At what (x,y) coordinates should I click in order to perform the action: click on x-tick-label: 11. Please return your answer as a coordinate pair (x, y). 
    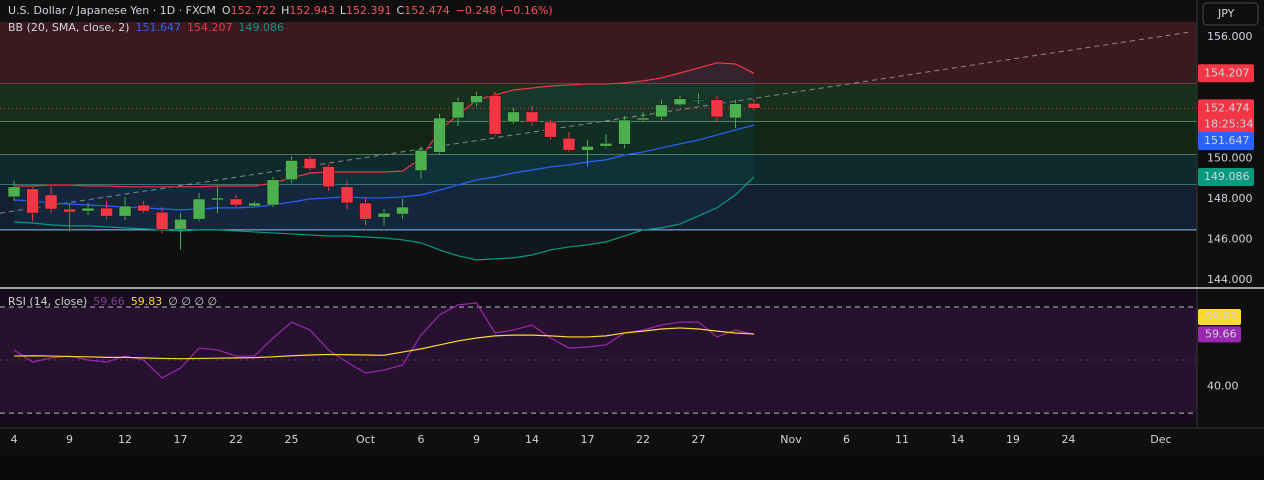
    Looking at the image, I should click on (902, 439).